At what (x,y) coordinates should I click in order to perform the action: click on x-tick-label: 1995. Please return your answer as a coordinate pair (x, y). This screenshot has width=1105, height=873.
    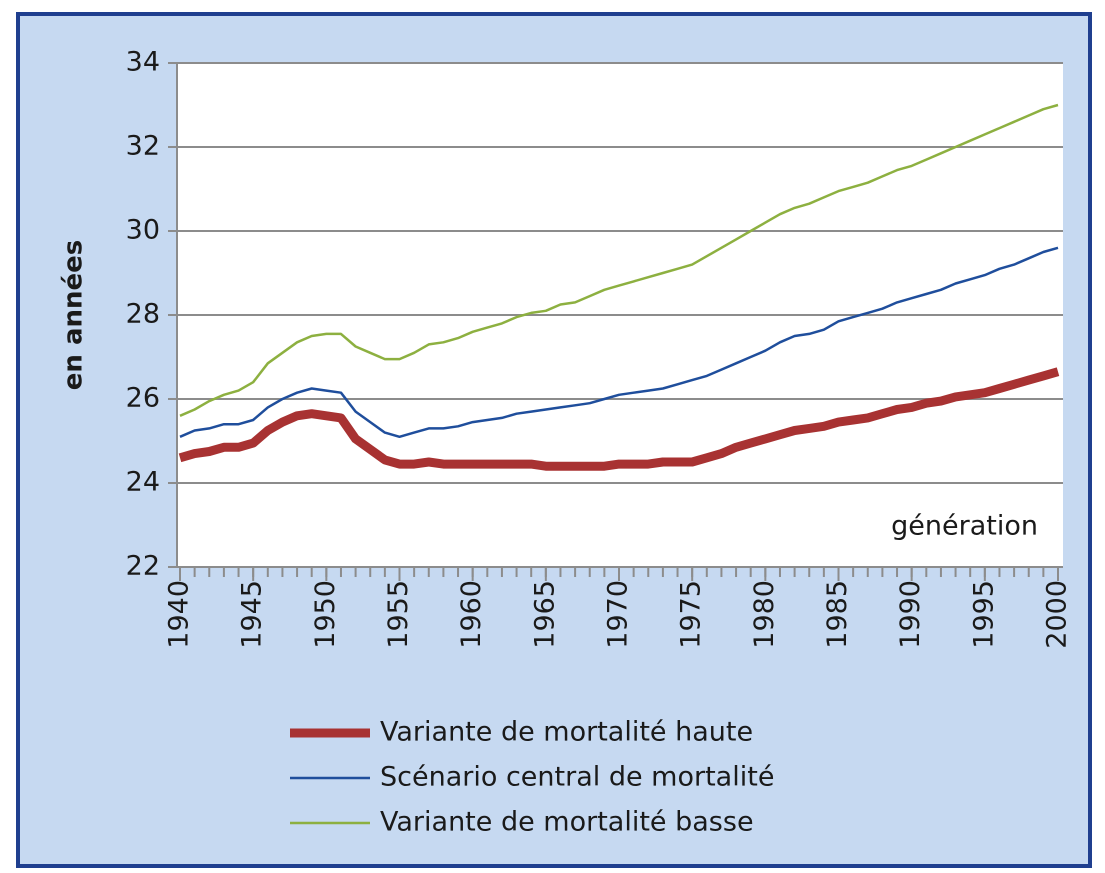
    Looking at the image, I should click on (983, 614).